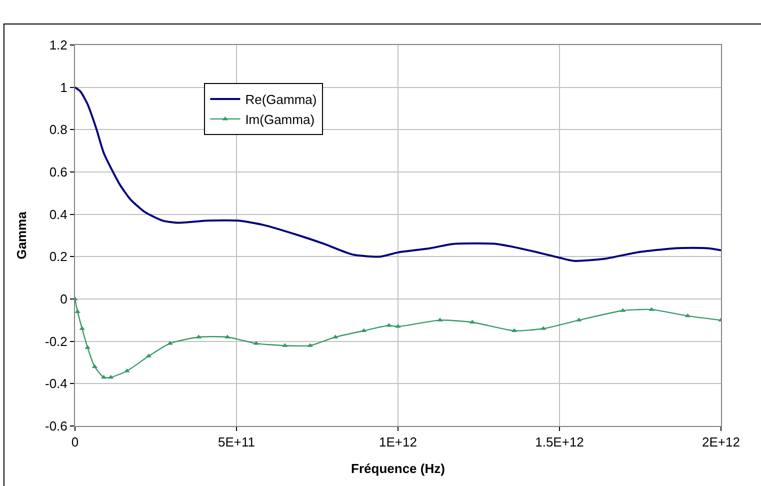  I want to click on y-tick-label: 0.4, so click(58, 214).